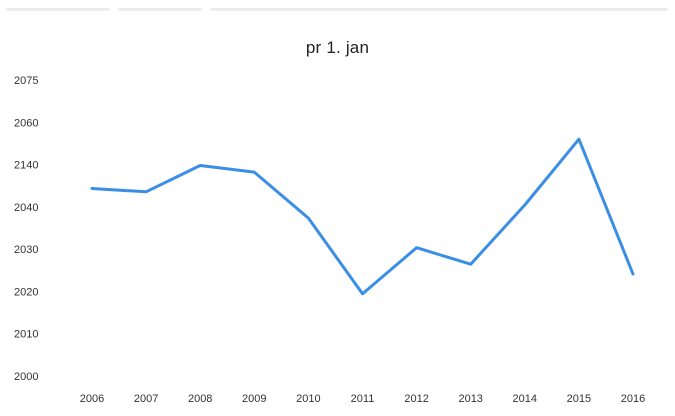 The image size is (675, 416). What do you see at coordinates (525, 399) in the screenshot?
I see `x-tick-label: 2014` at bounding box center [525, 399].